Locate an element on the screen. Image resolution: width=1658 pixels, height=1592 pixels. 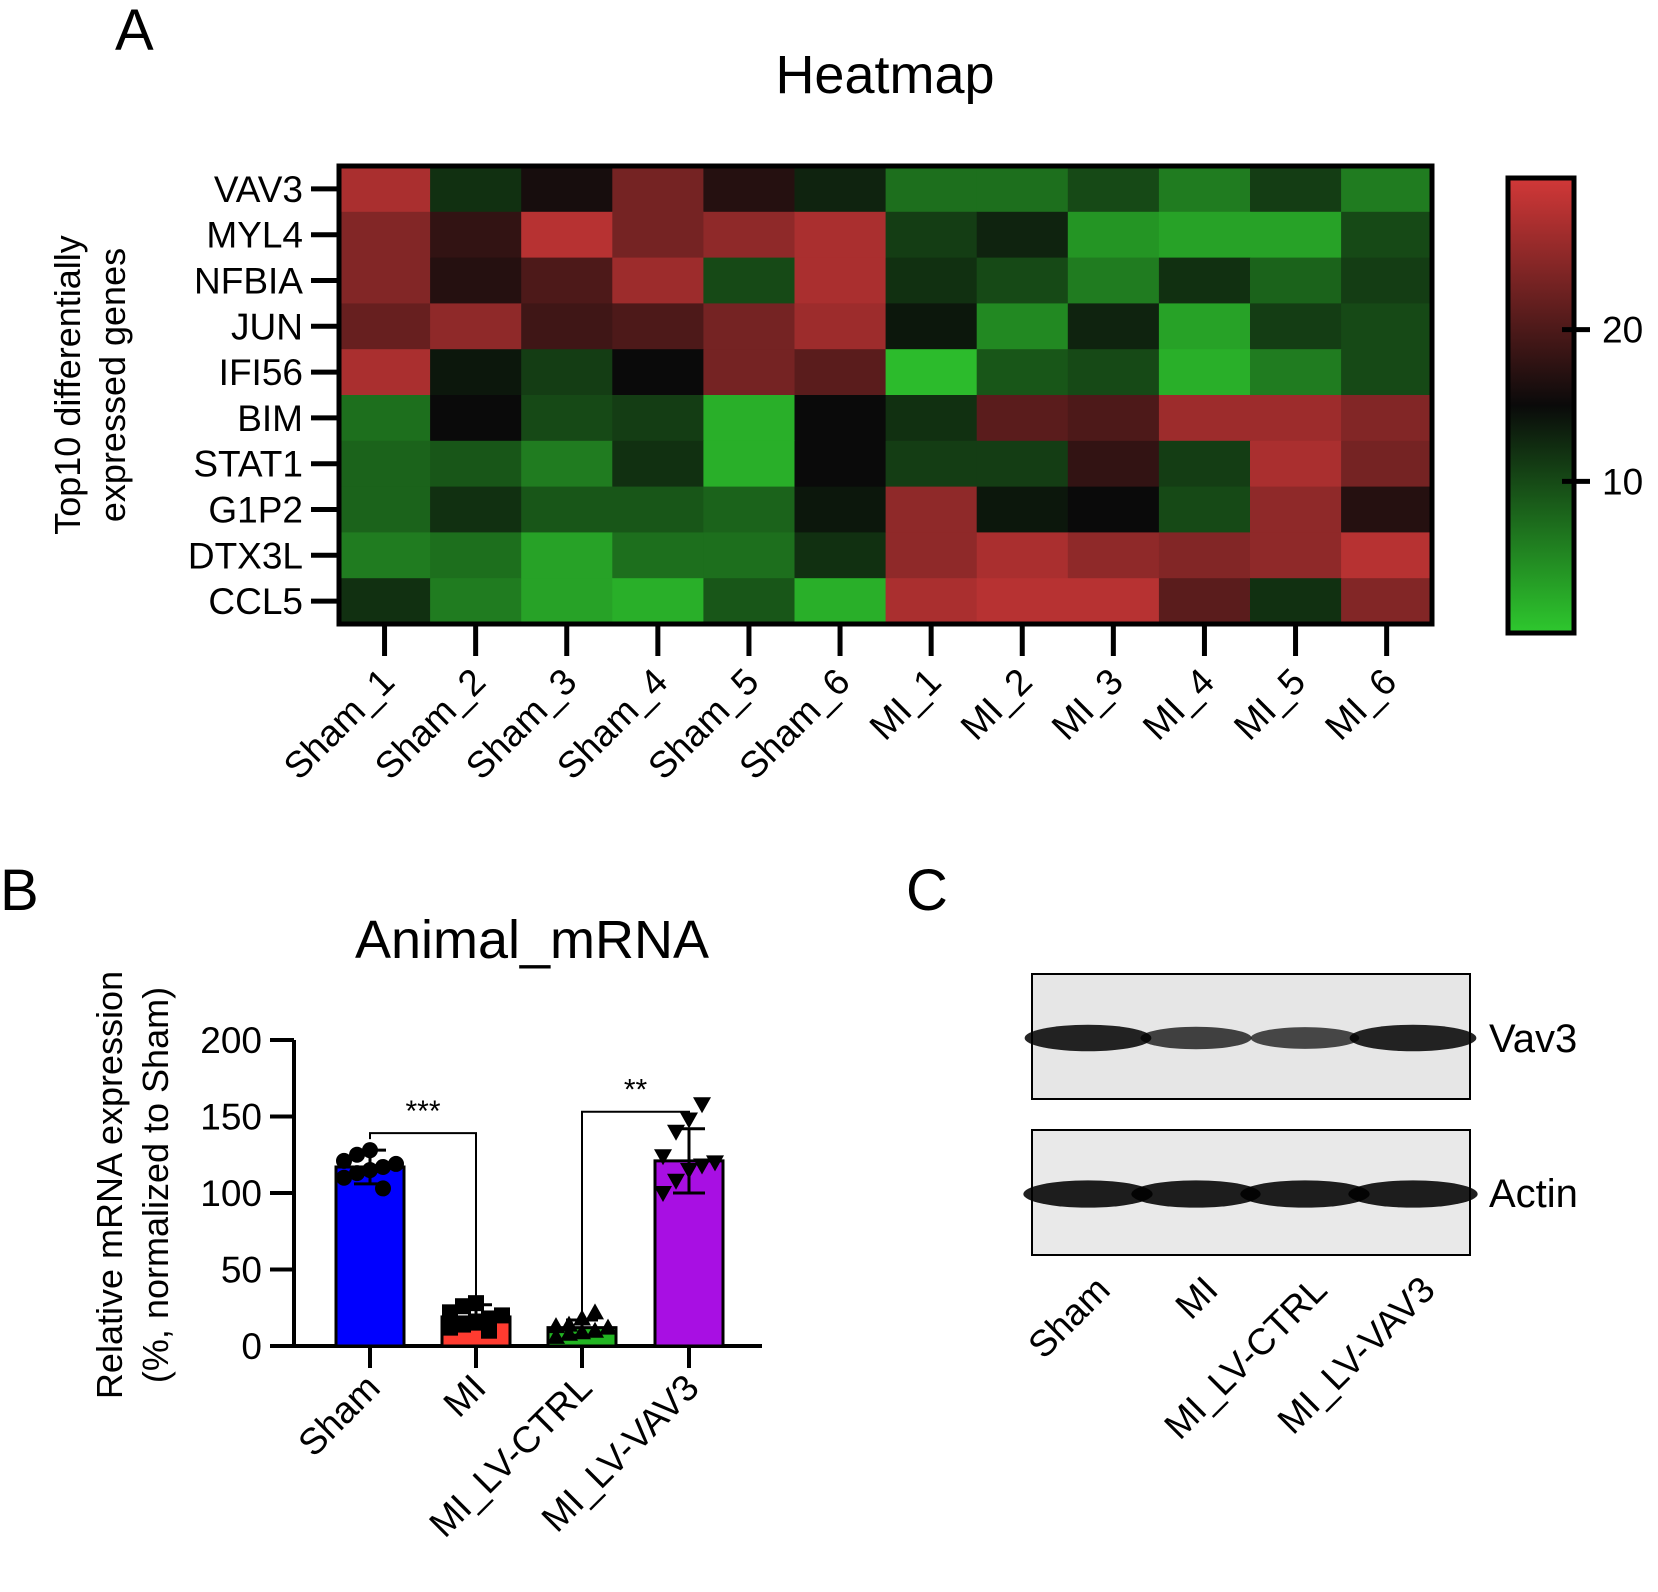
blot-band is located at coordinates (1413, 1194).